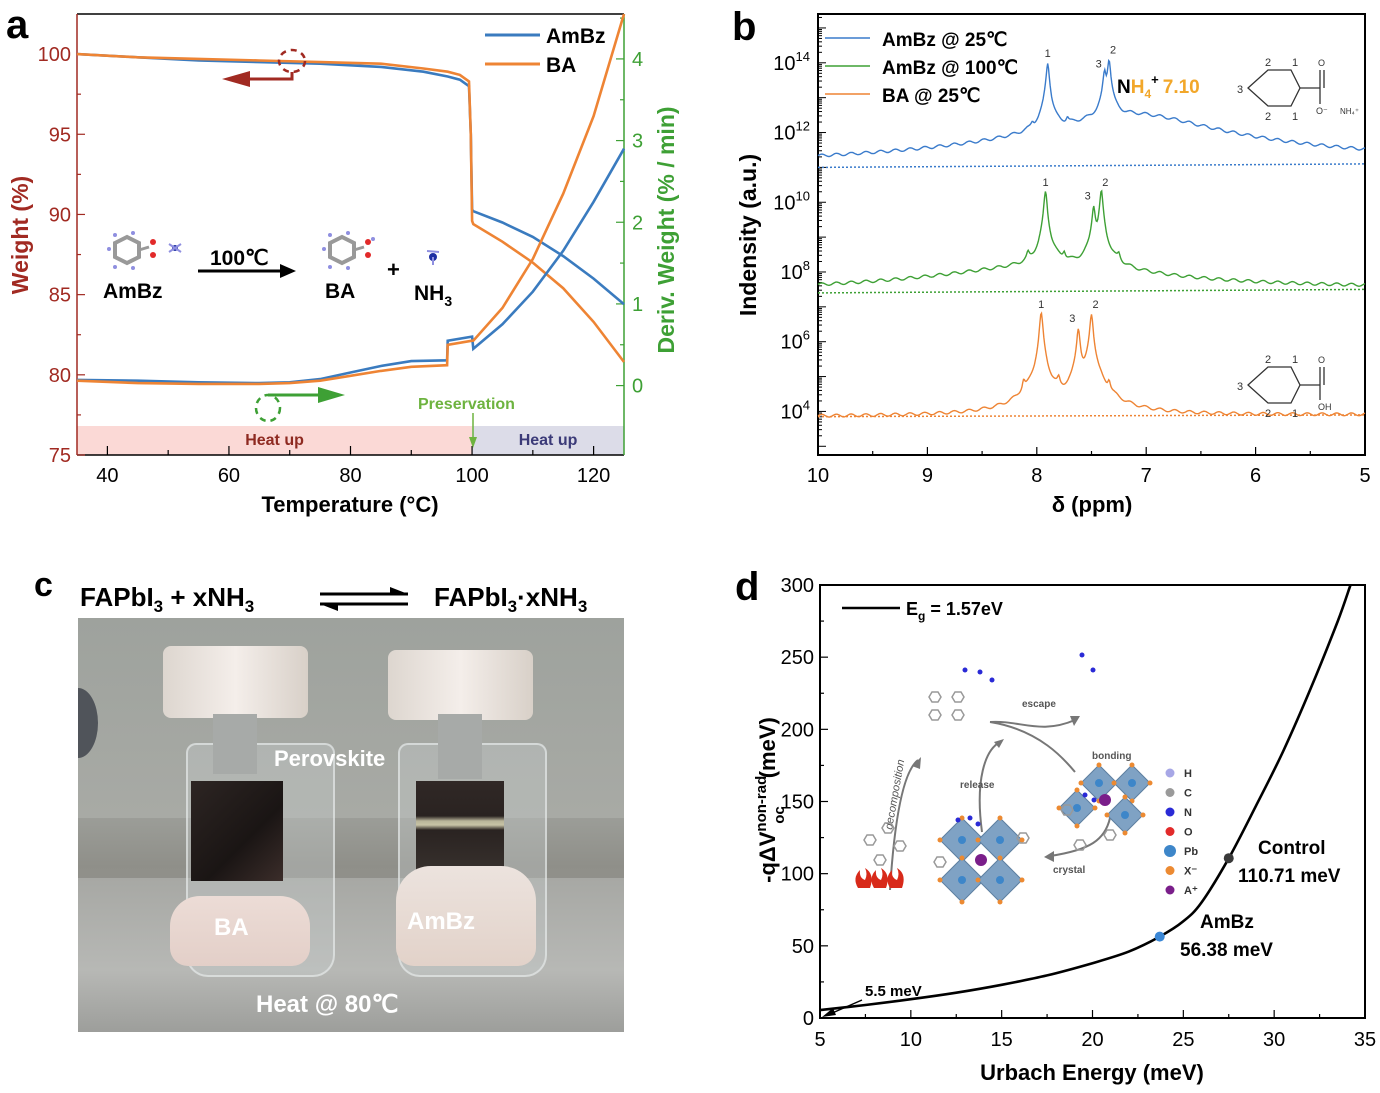 The width and height of the screenshot is (1380, 1093). I want to click on perovskite-label: Perovskite, so click(330, 758).